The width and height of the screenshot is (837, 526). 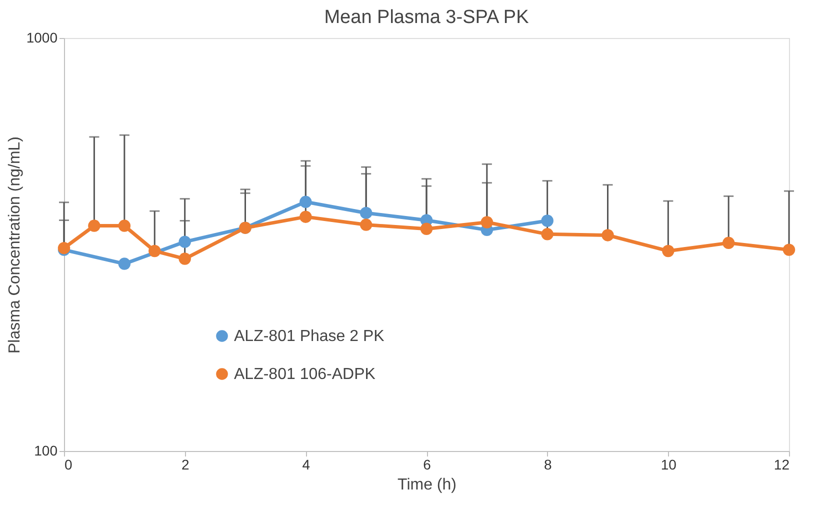 What do you see at coordinates (427, 485) in the screenshot?
I see `x-axis-title: Time (h)` at bounding box center [427, 485].